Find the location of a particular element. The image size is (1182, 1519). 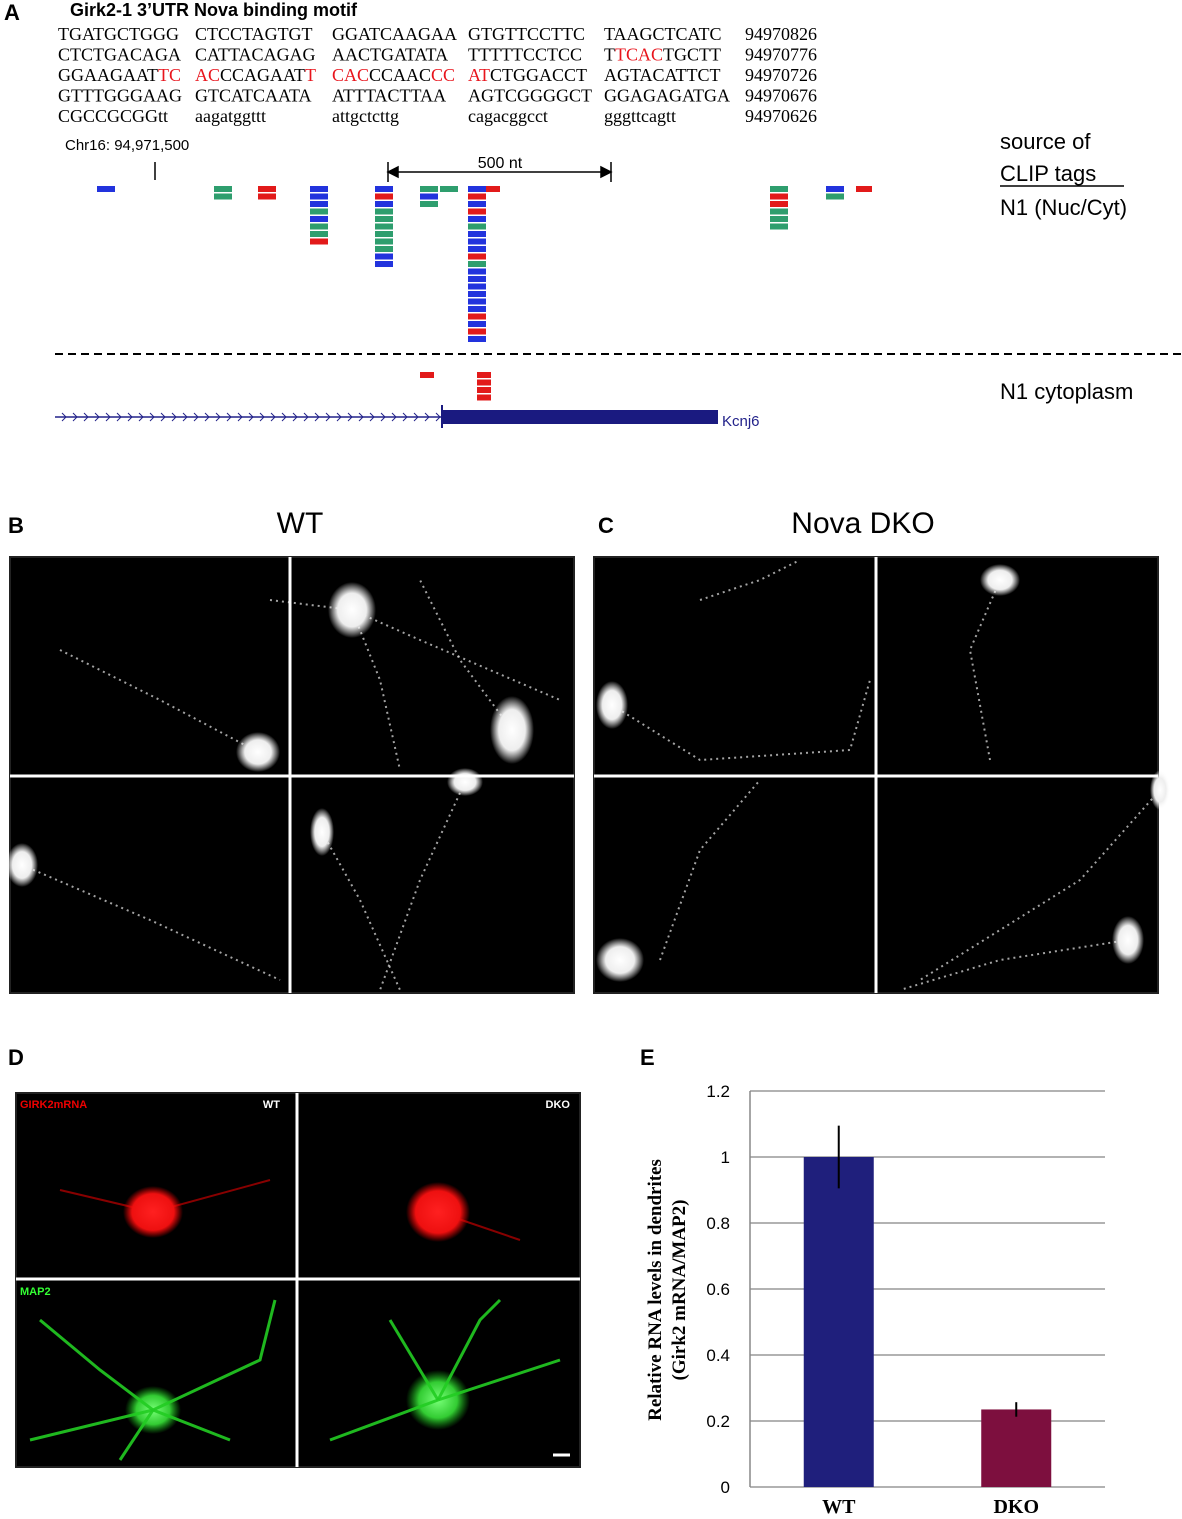

sequence-segment: CAC is located at coordinates (350, 75).